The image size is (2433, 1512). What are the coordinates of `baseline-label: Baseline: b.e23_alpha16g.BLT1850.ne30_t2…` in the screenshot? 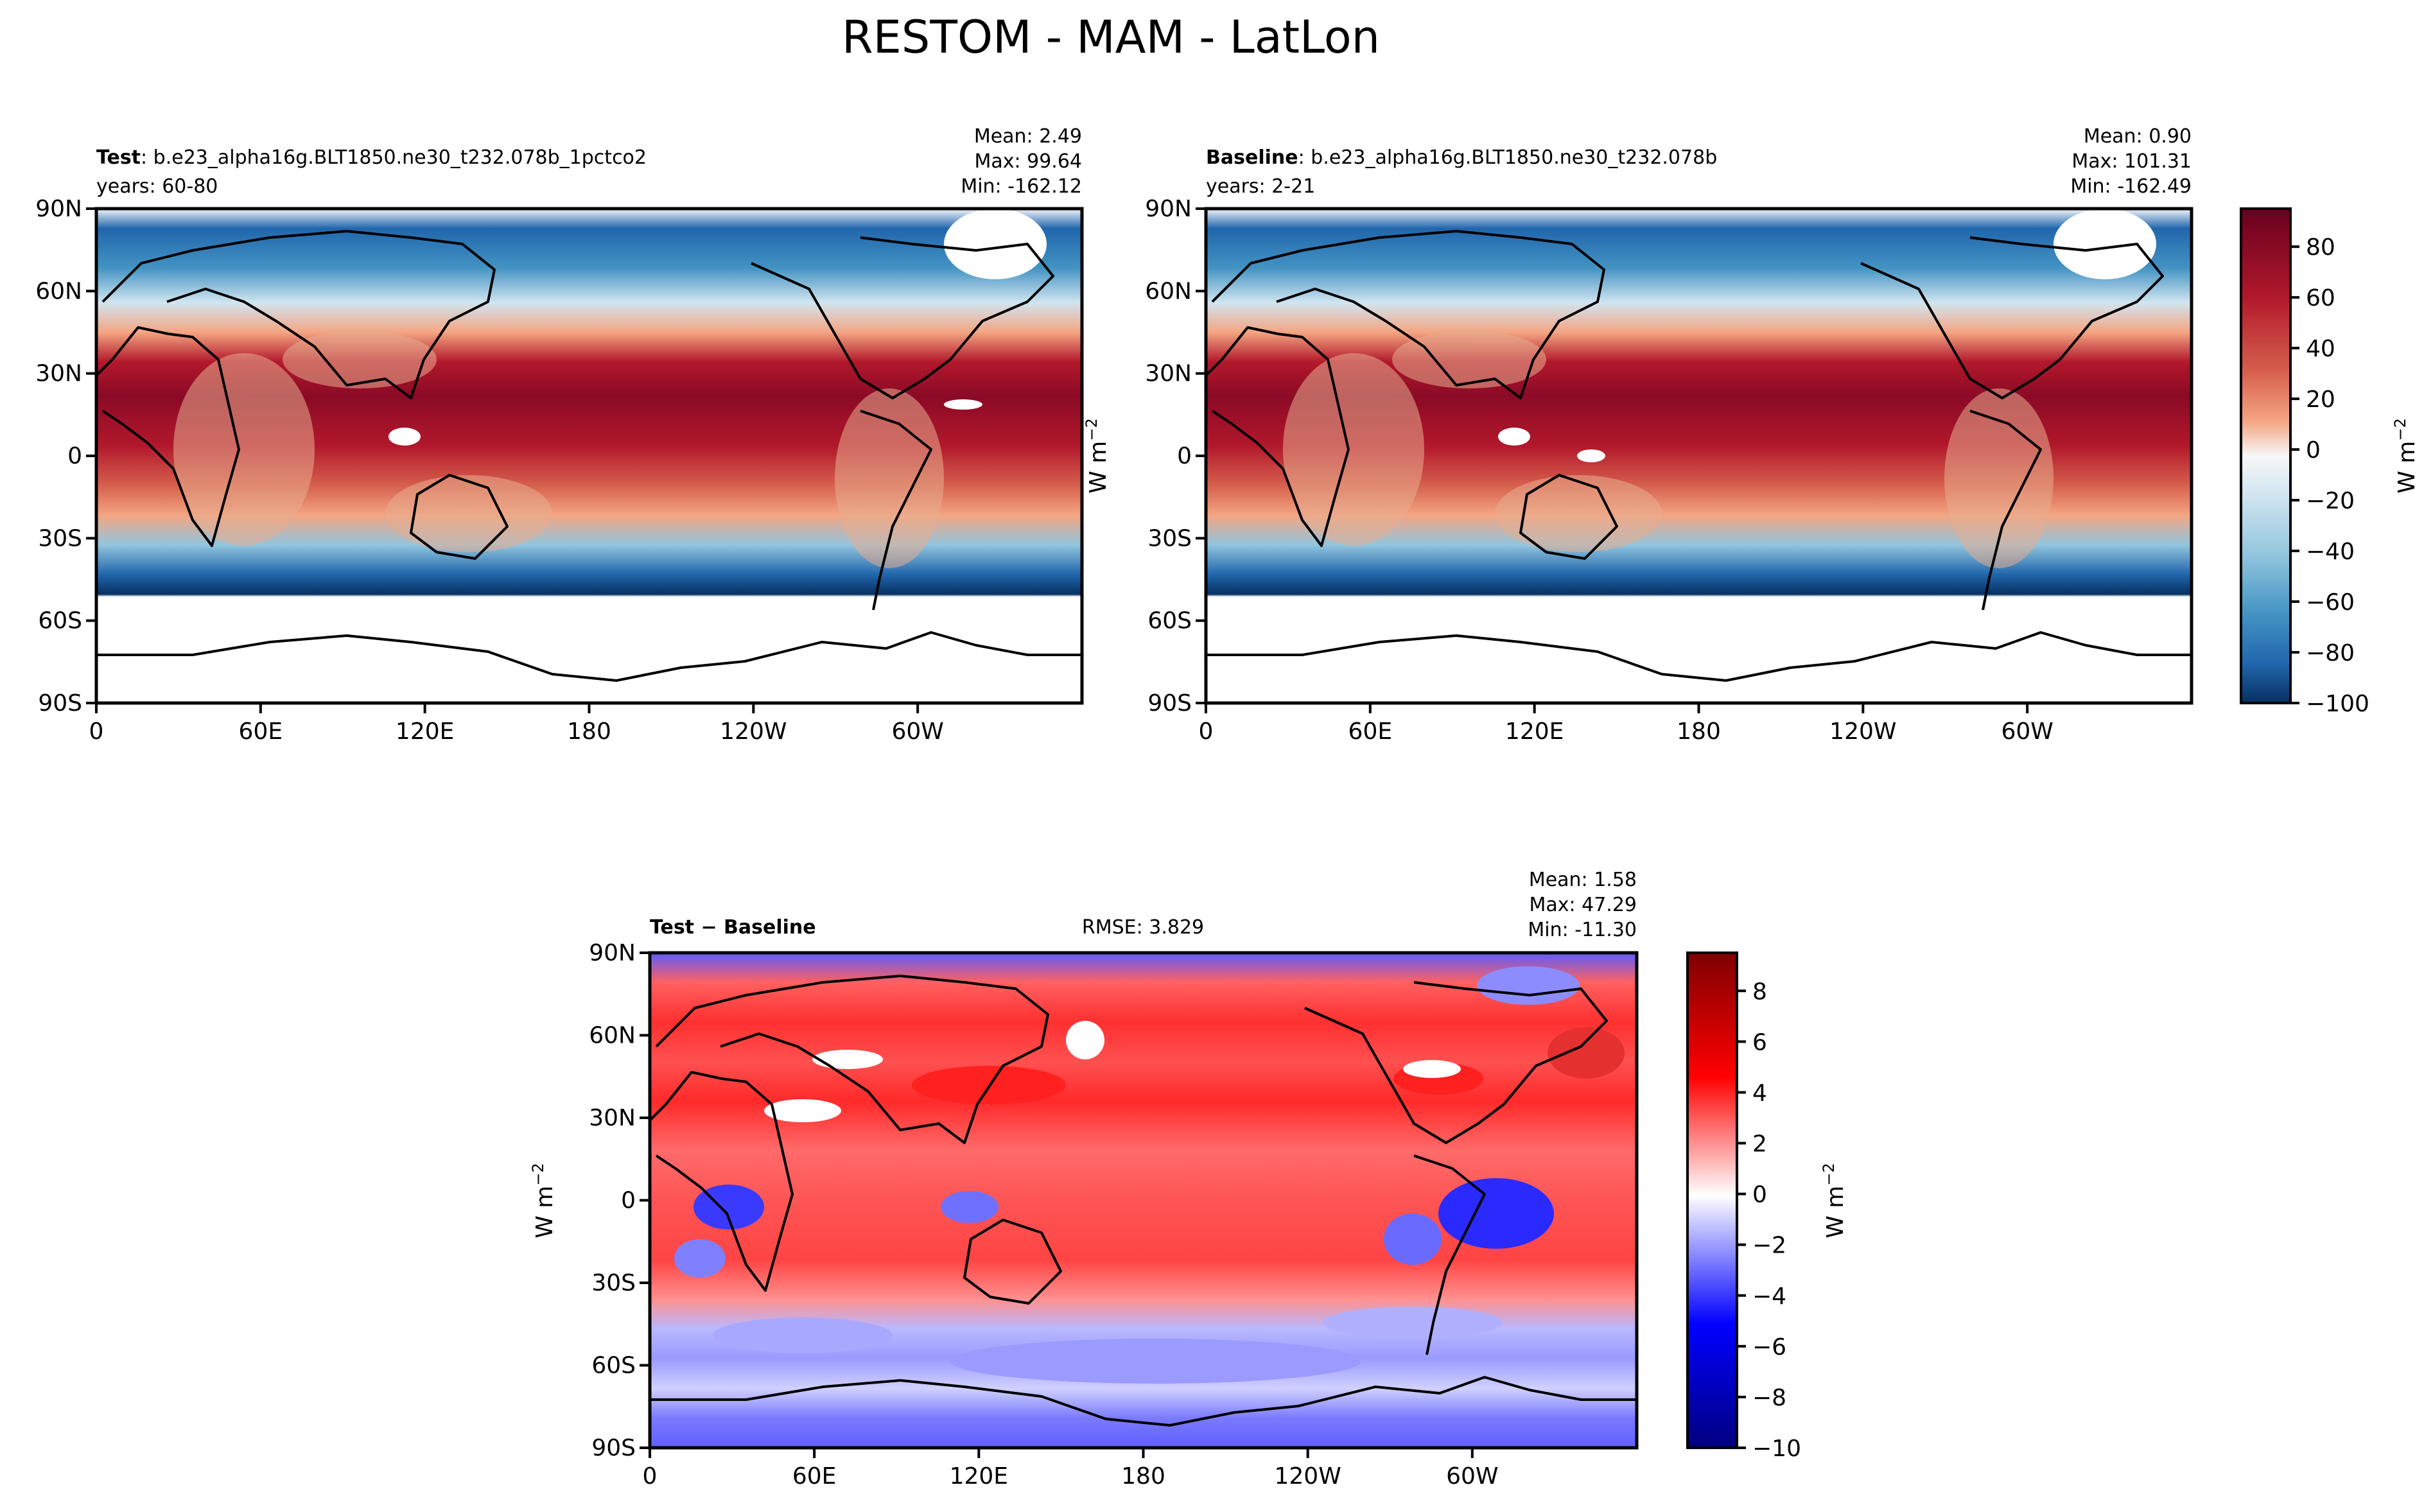 It's located at (1461, 157).